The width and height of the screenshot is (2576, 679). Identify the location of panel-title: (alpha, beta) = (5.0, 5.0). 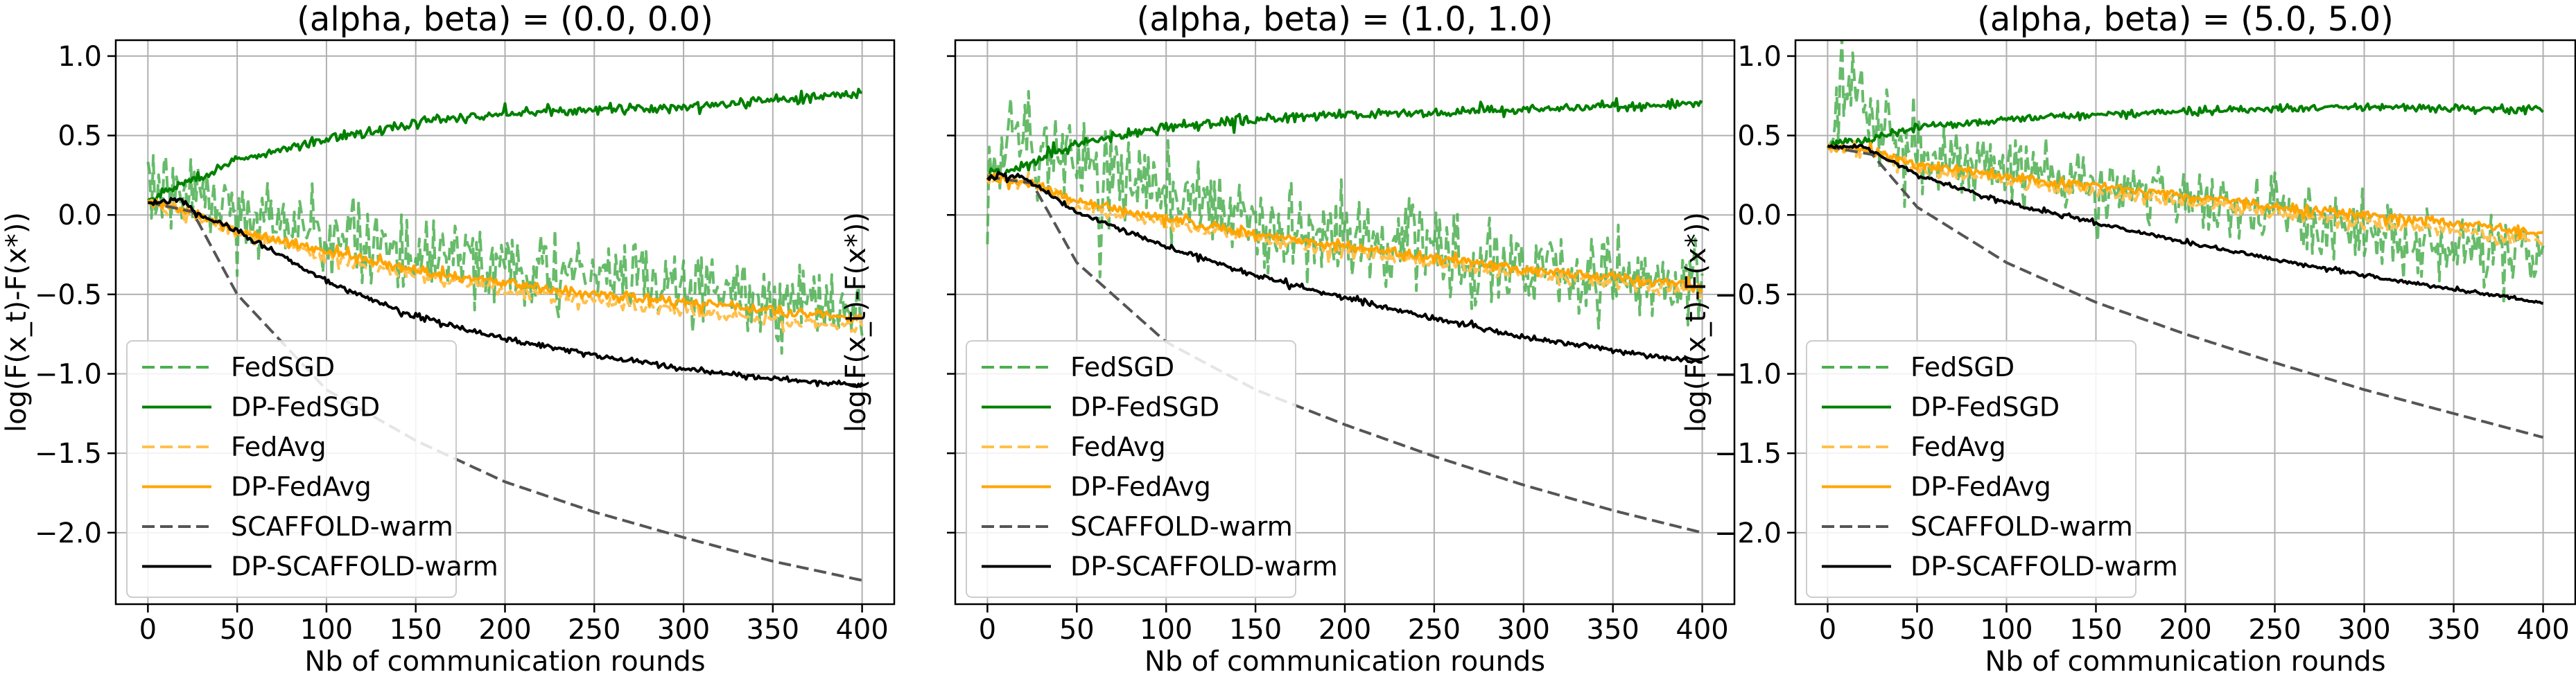
(2185, 19).